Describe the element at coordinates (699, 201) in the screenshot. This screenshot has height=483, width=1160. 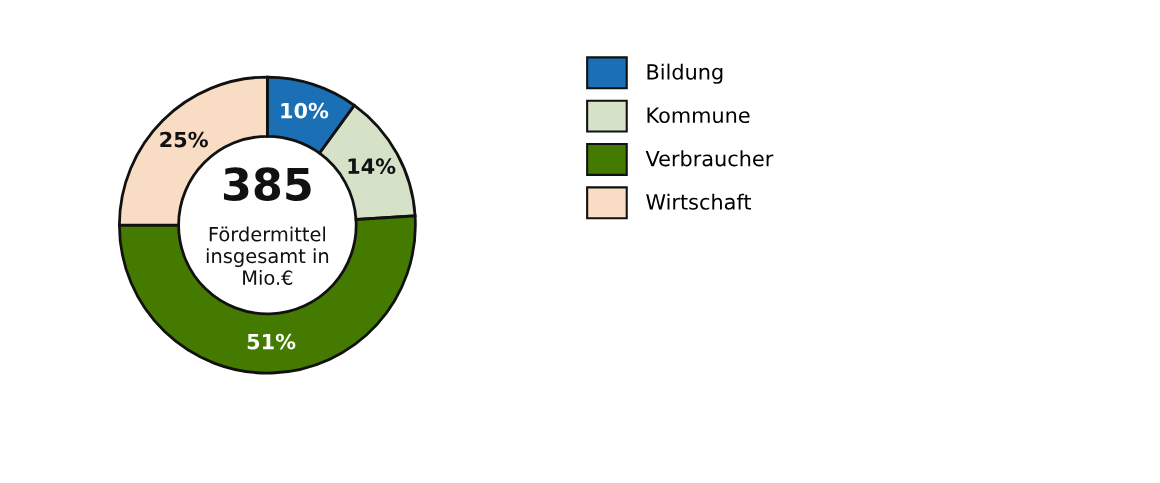
I see `legend-label: Wirtschaft` at that location.